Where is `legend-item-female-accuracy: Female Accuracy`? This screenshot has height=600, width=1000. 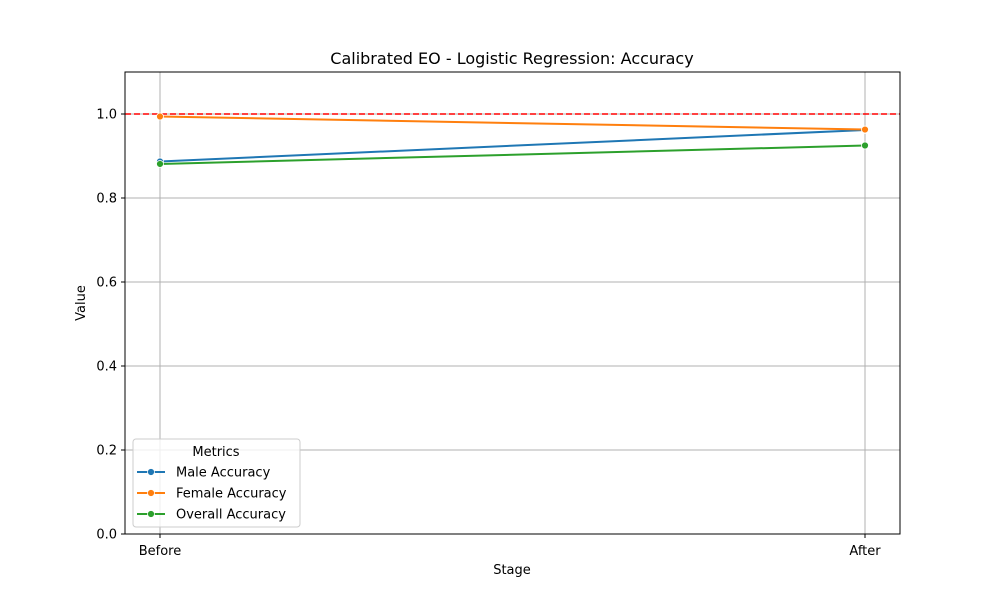
legend-item-female-accuracy: Female Accuracy is located at coordinates (212, 494).